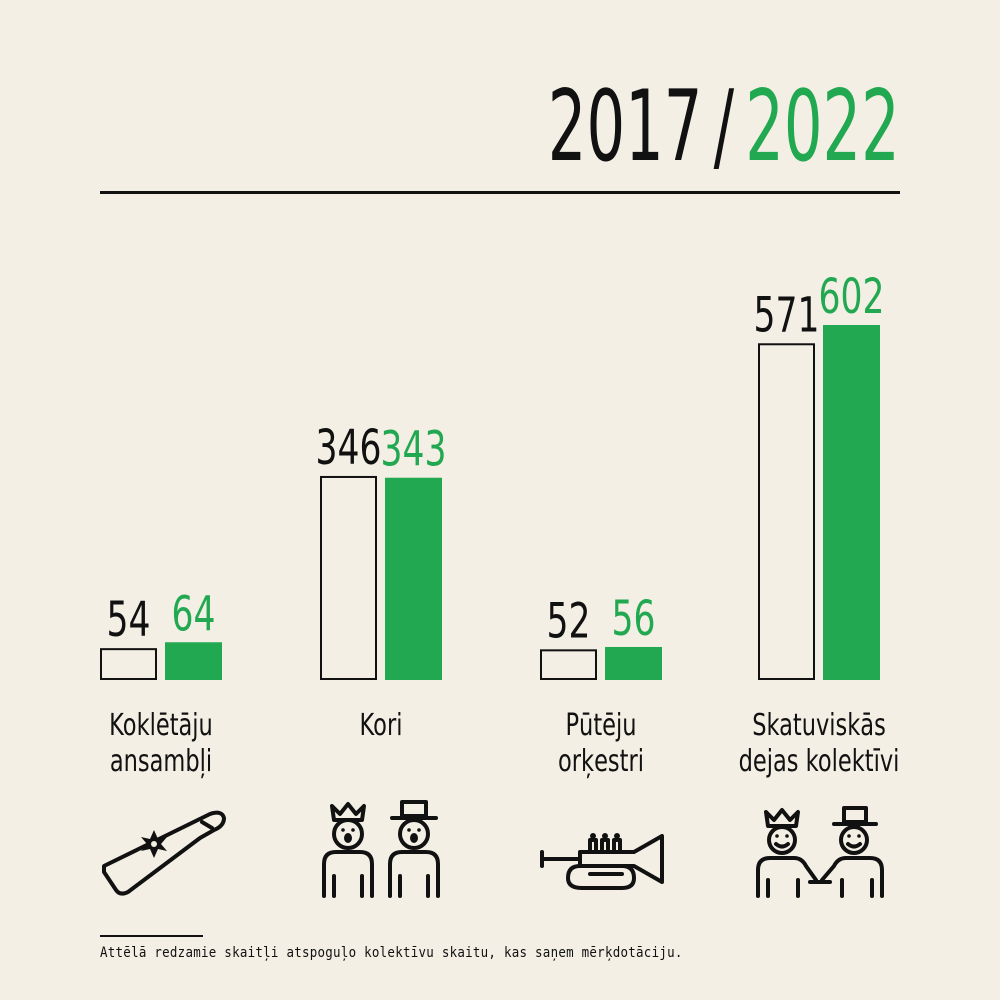  Describe the element at coordinates (414, 449) in the screenshot. I see `value-label-2022-1: 343` at that location.